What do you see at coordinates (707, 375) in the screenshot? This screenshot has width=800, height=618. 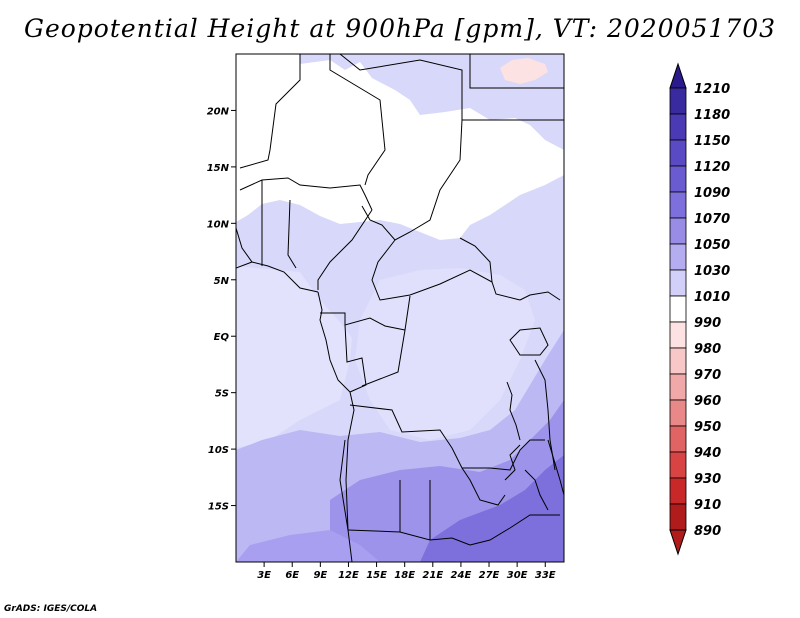 I see `colorbar-label: 970` at bounding box center [707, 375].